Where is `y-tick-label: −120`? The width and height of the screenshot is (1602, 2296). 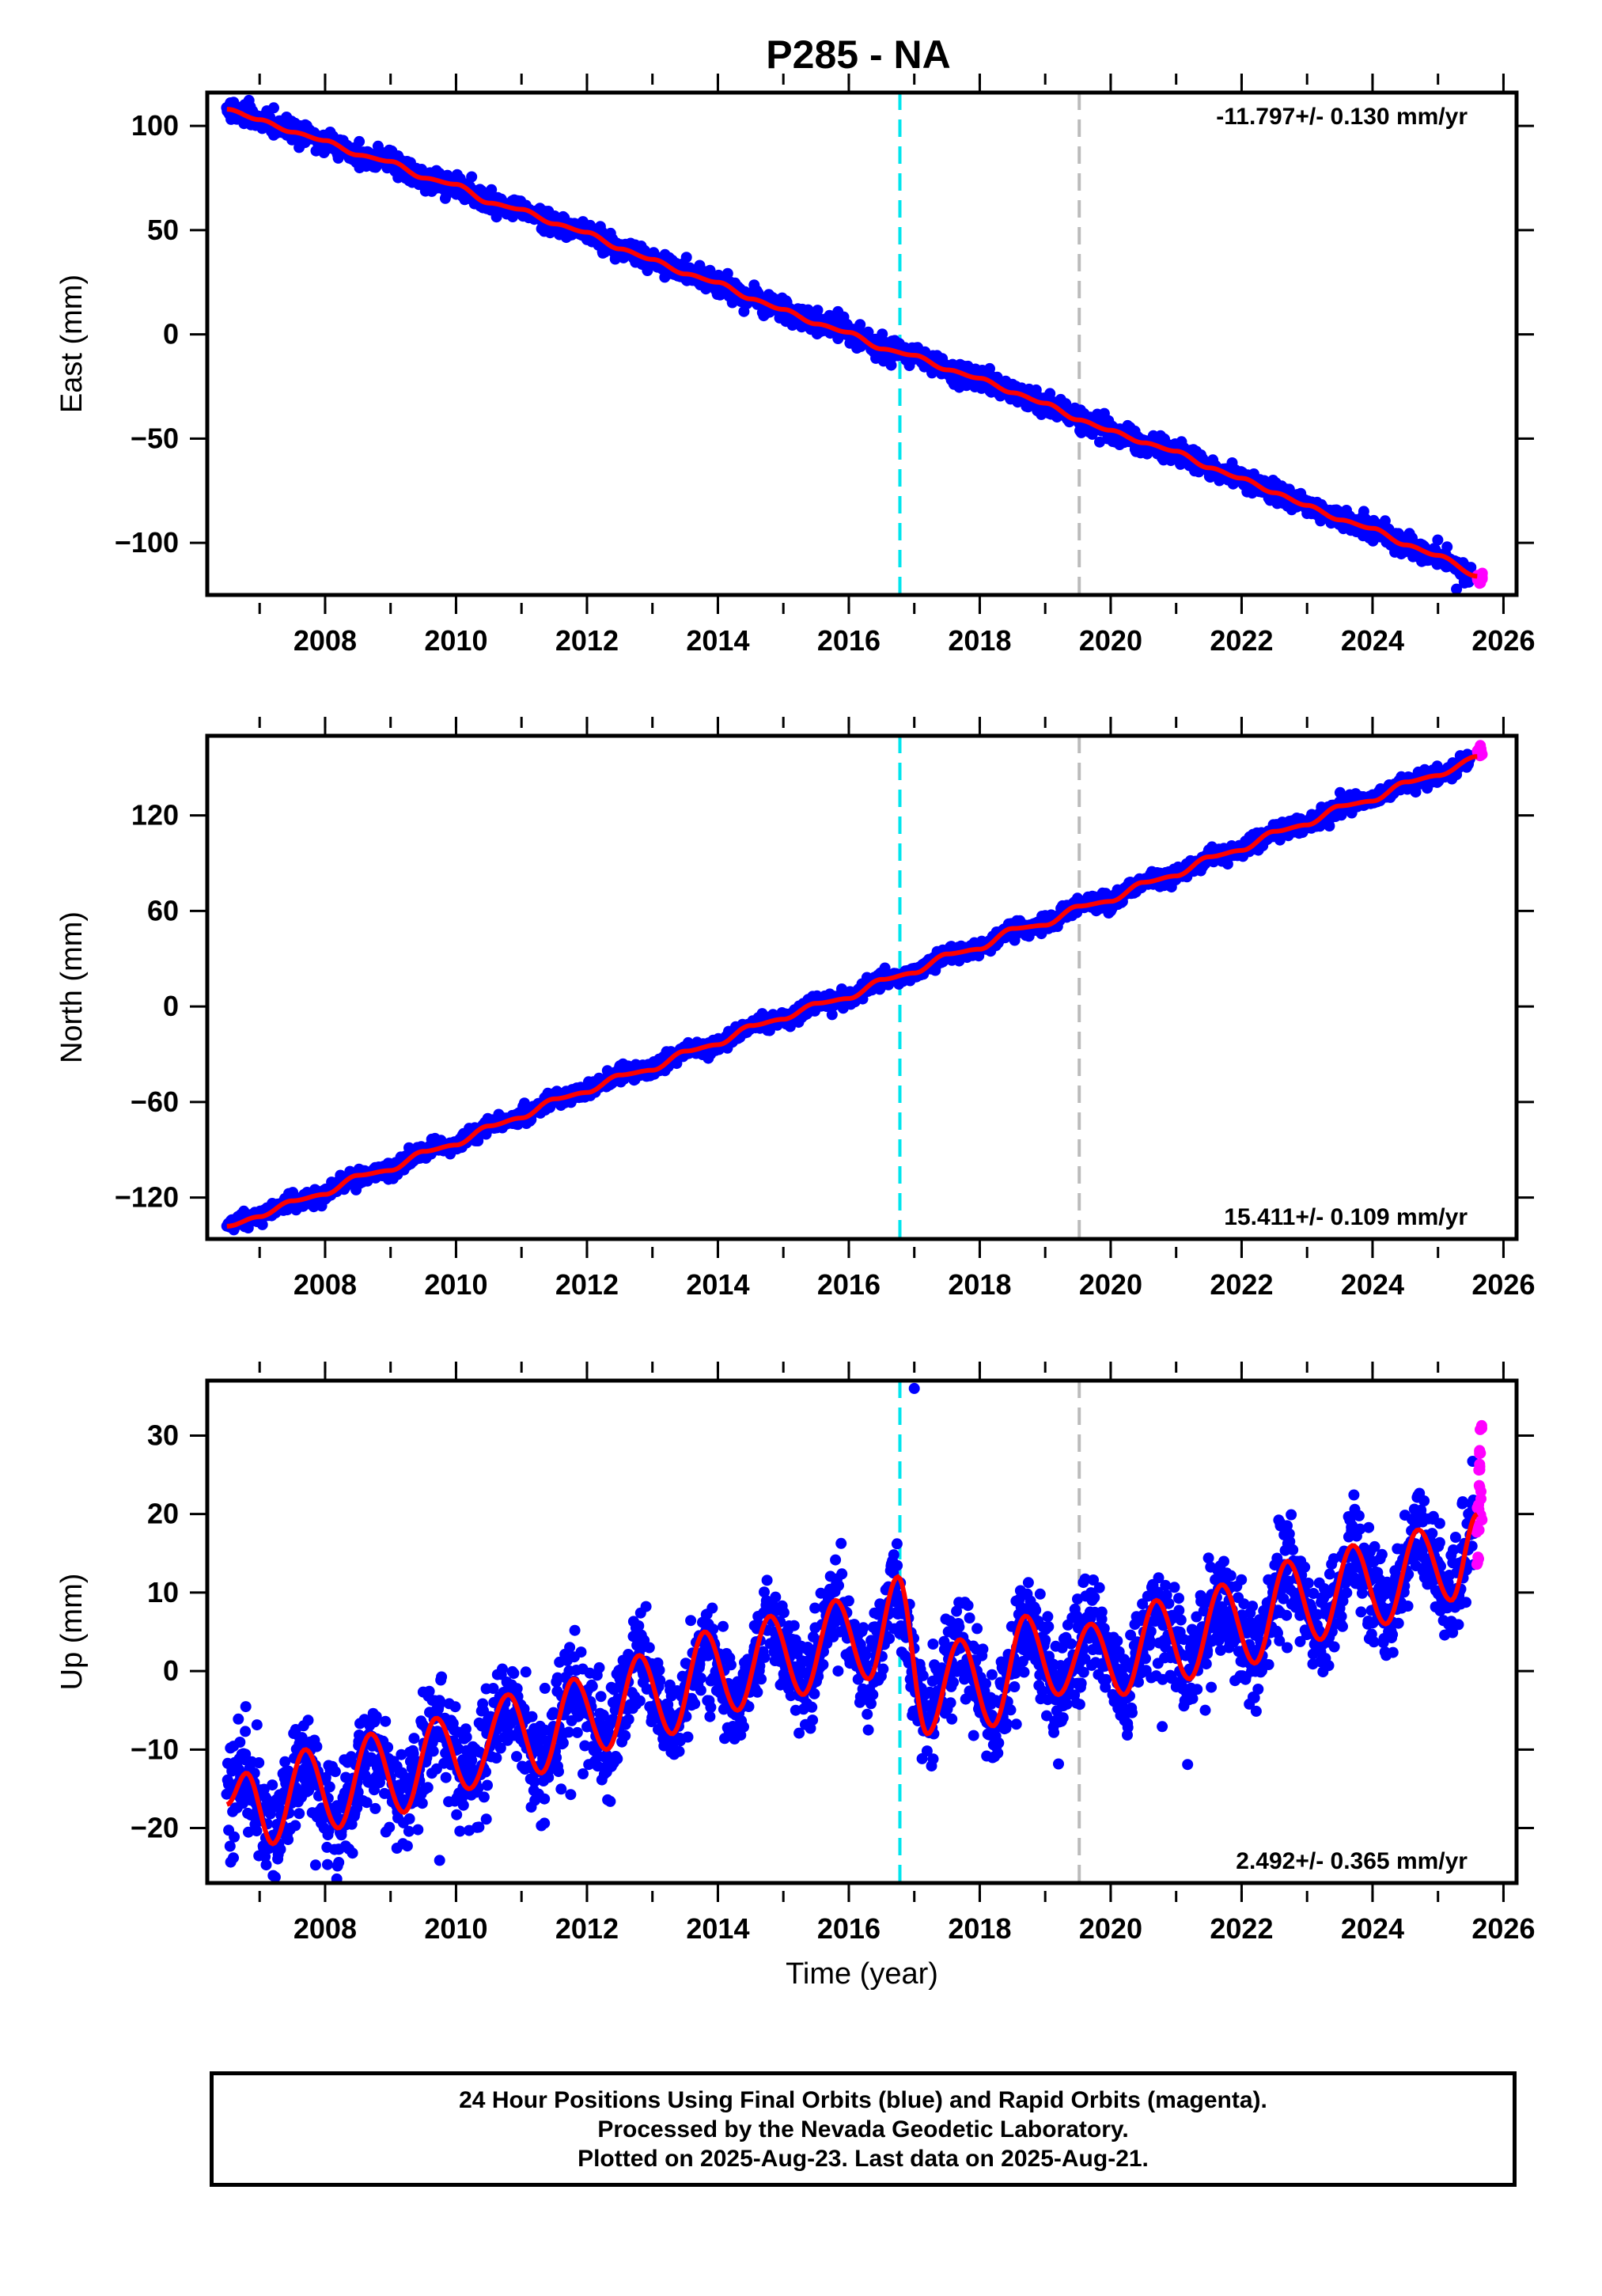 y-tick-label: −120 is located at coordinates (147, 1197).